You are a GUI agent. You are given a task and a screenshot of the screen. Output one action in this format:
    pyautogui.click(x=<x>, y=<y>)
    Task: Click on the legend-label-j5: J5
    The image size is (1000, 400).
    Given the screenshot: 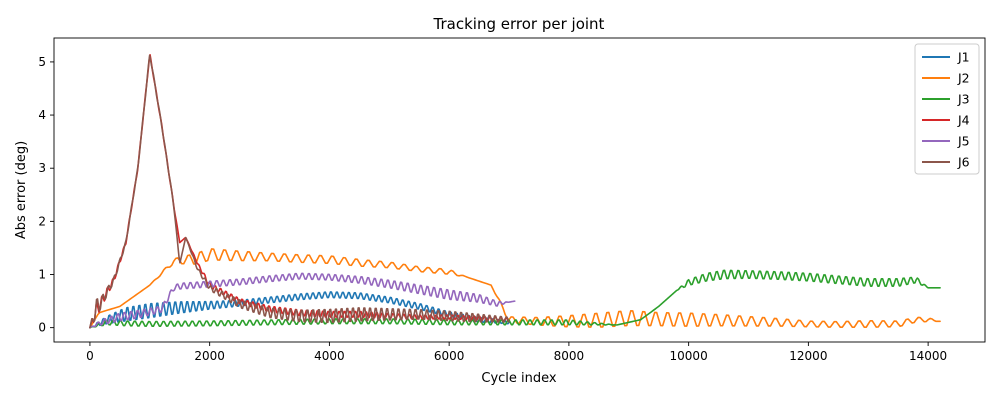 What is the action you would take?
    pyautogui.click(x=963, y=141)
    